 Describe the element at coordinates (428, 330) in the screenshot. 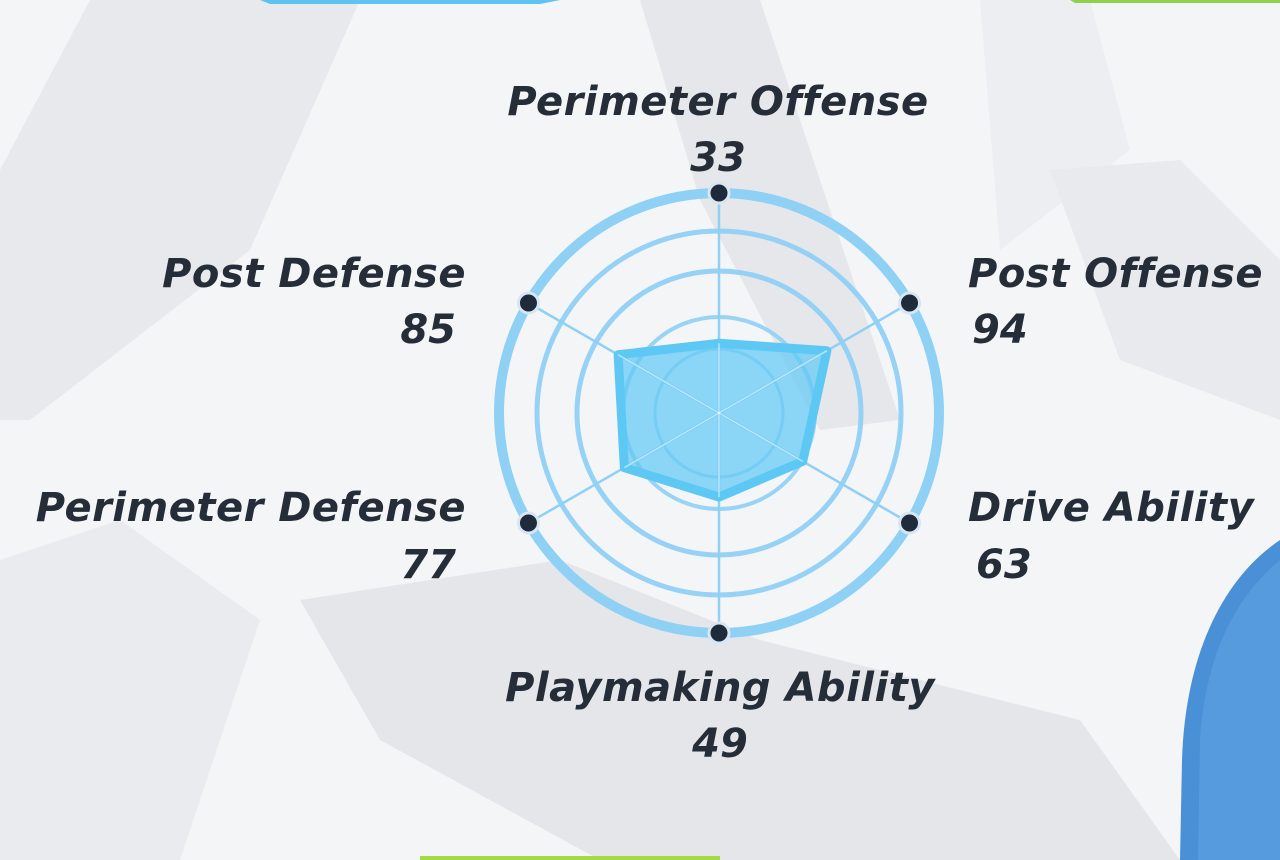

I see `stat-value-post-defense: 85` at that location.